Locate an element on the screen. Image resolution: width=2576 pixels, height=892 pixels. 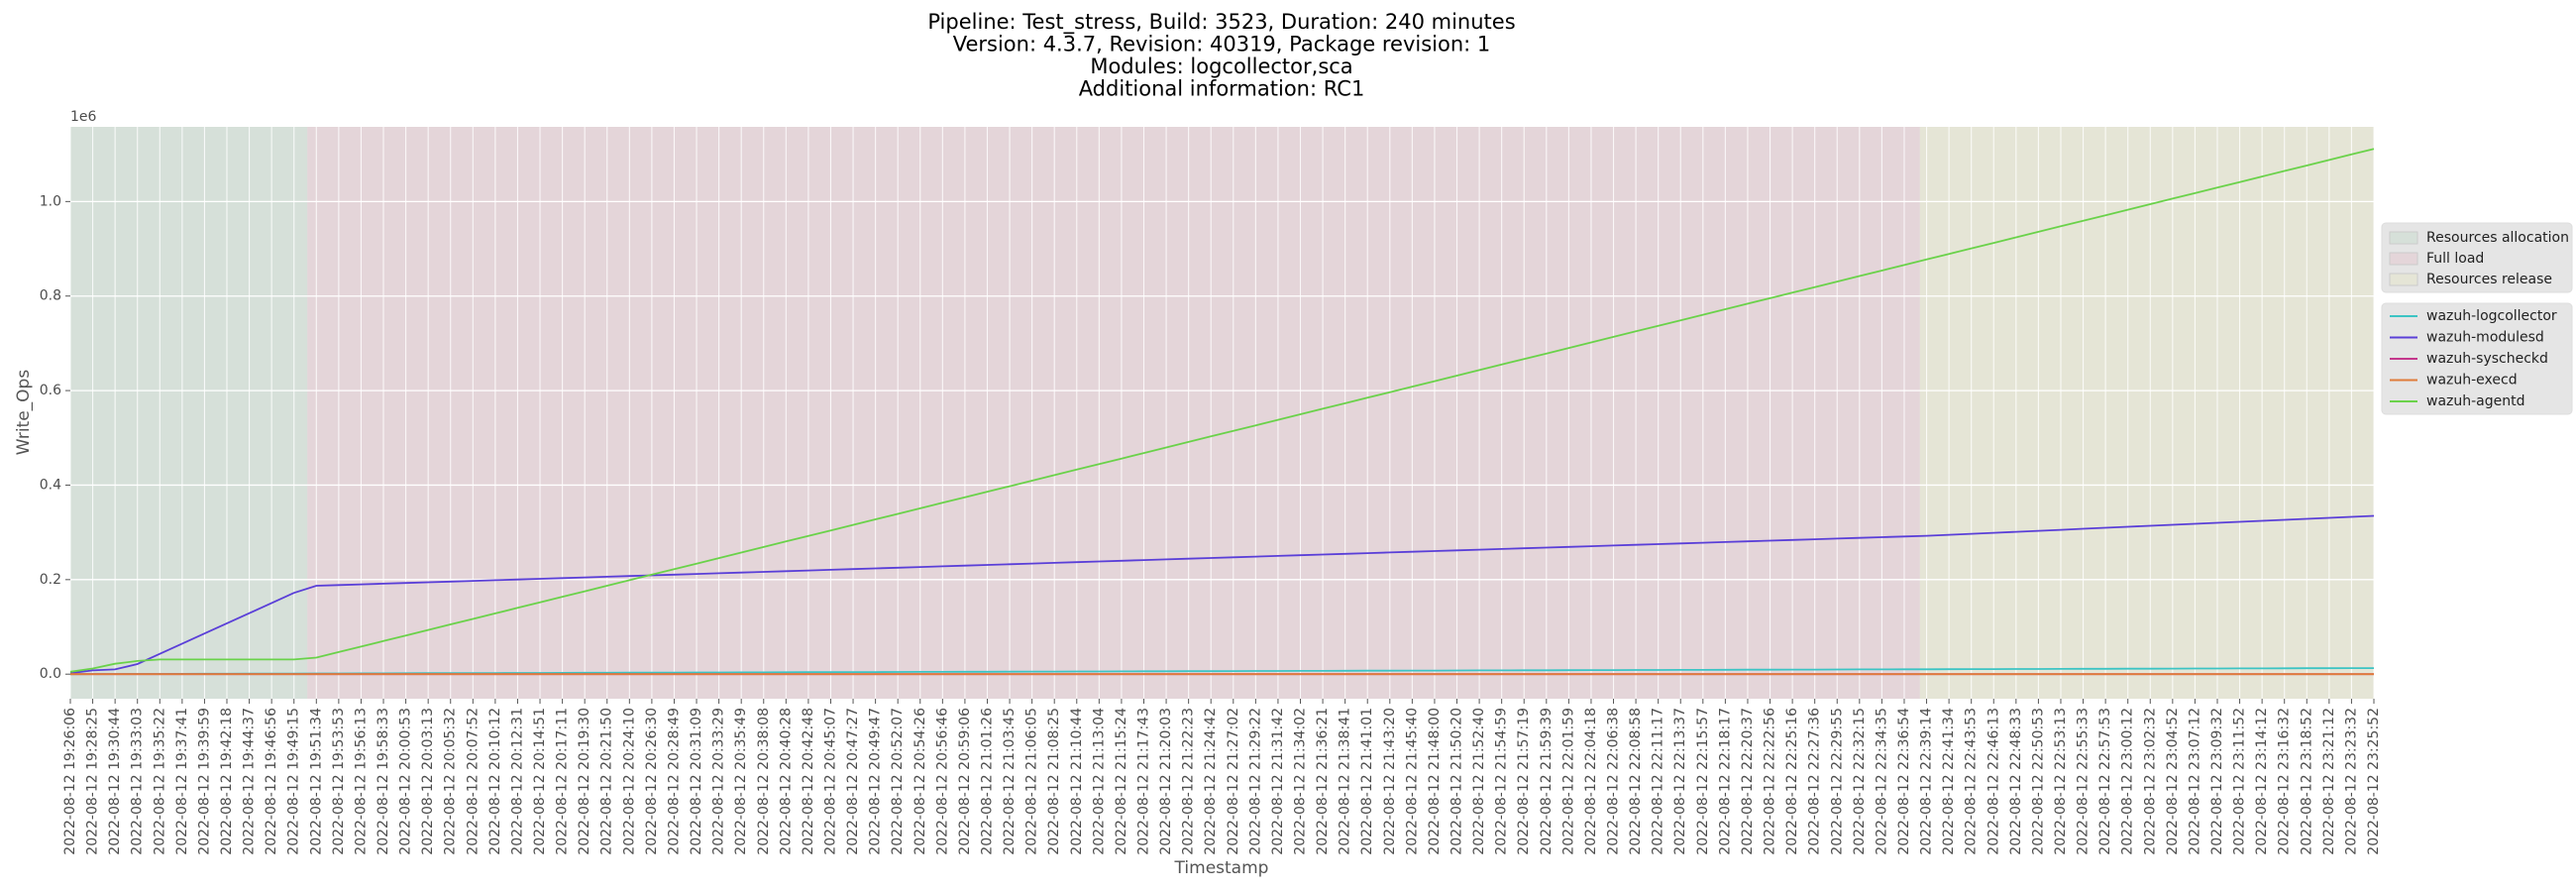
x-tick-label: 2022-08-12 21:29:22 is located at coordinates (1255, 782).